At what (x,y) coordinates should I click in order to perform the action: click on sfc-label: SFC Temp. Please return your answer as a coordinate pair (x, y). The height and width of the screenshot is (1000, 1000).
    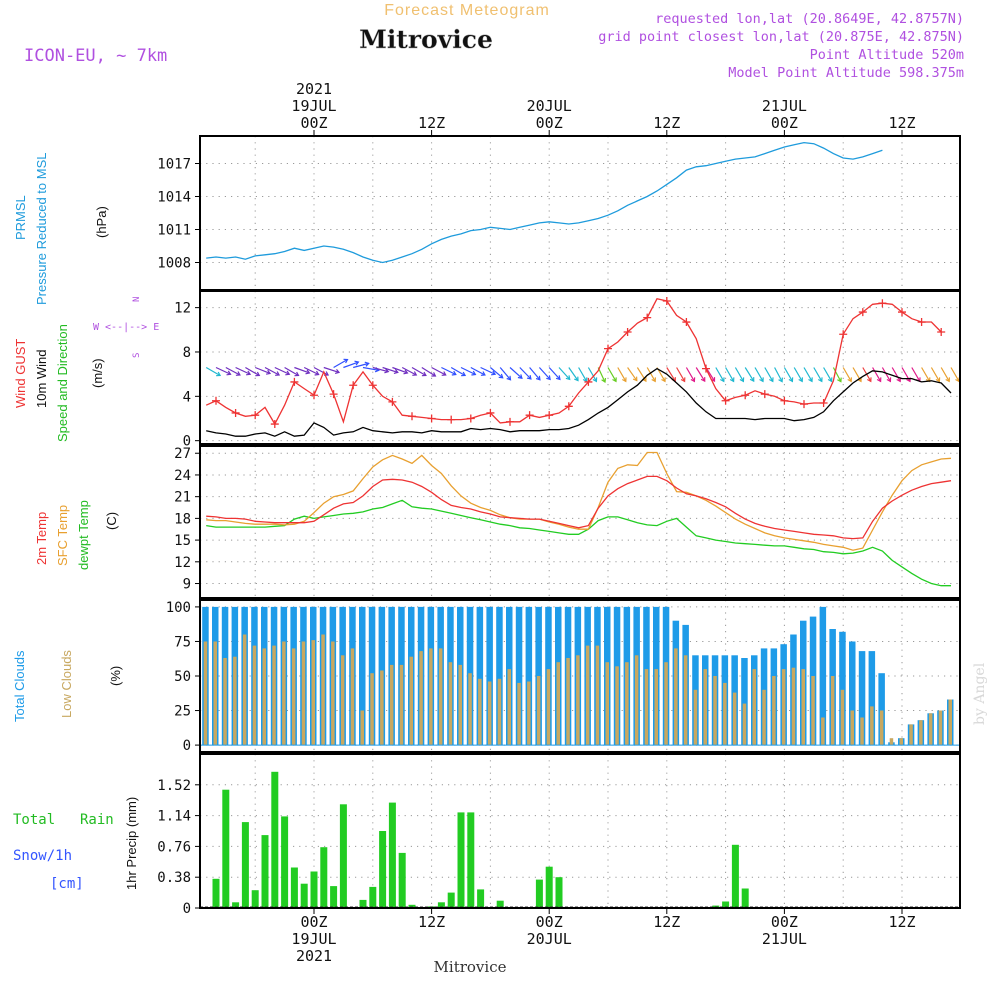
    Looking at the image, I should click on (62, 535).